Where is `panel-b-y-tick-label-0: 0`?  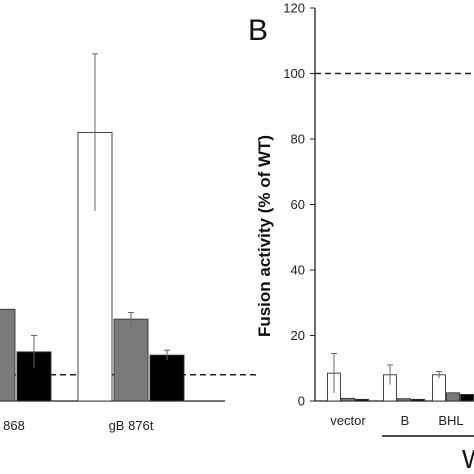
panel-b-y-tick-label-0: 0 is located at coordinates (301, 401).